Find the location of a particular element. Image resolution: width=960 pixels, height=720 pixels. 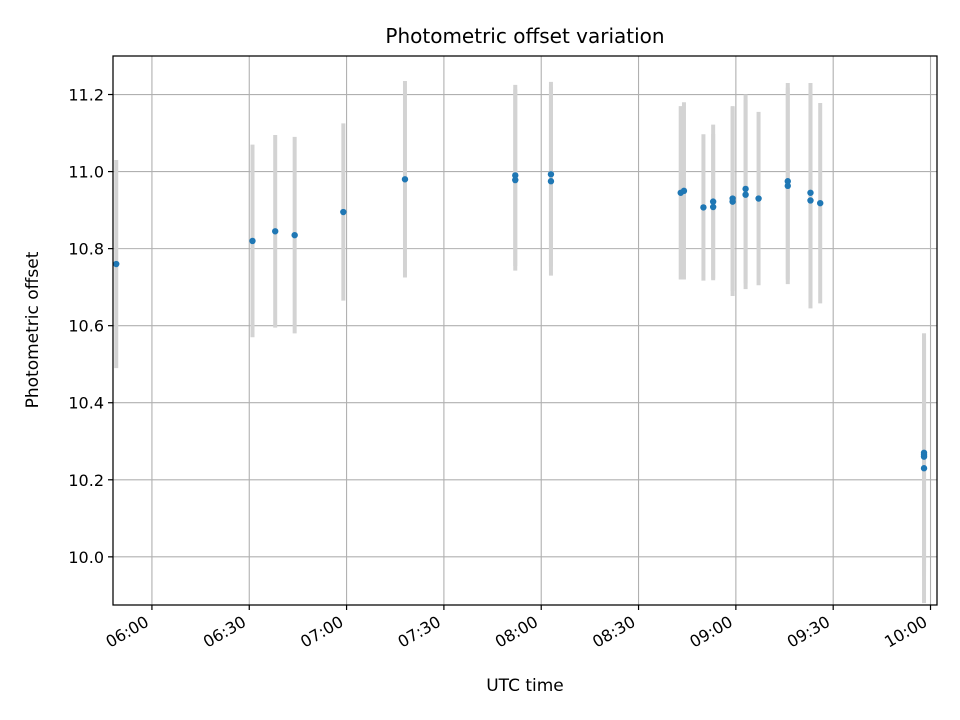

y-tick-label: 10.2 is located at coordinates (86, 480).